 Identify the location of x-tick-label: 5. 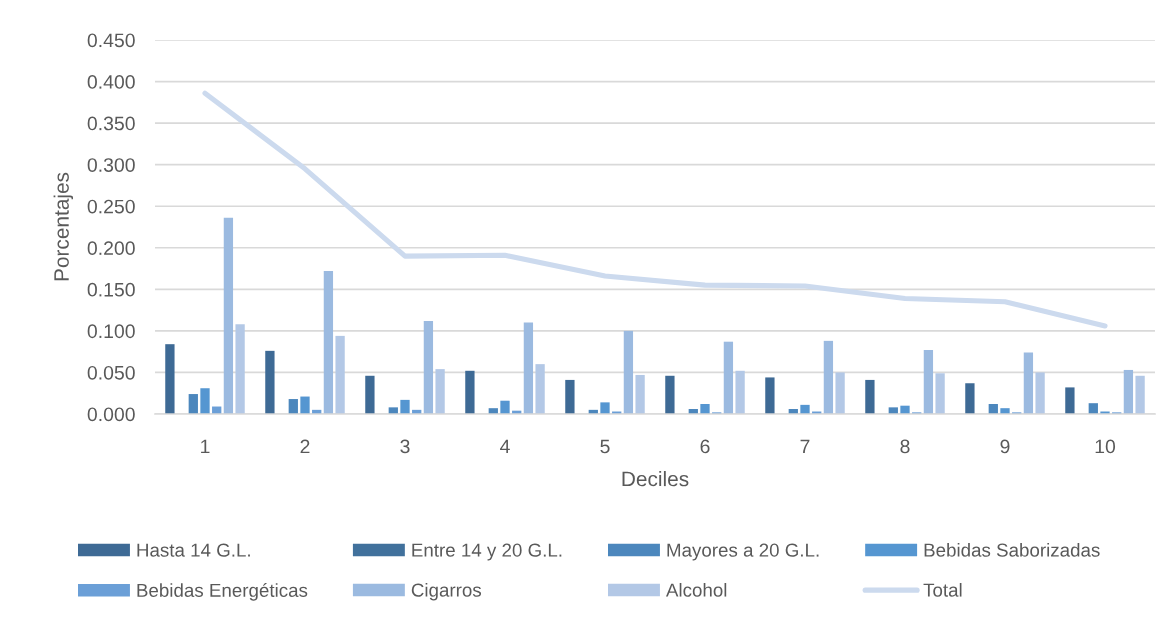
(605, 446).